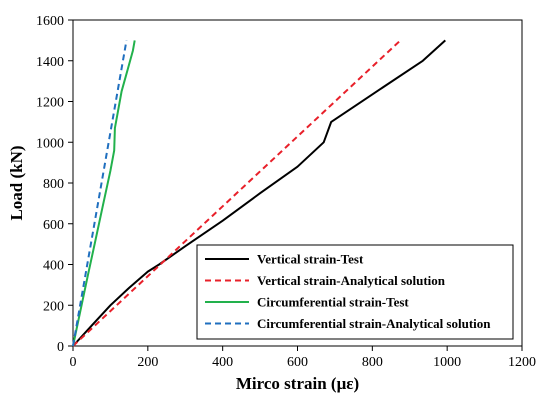 This screenshot has width=550, height=400. What do you see at coordinates (147, 362) in the screenshot?
I see `x-tick-label: 200` at bounding box center [147, 362].